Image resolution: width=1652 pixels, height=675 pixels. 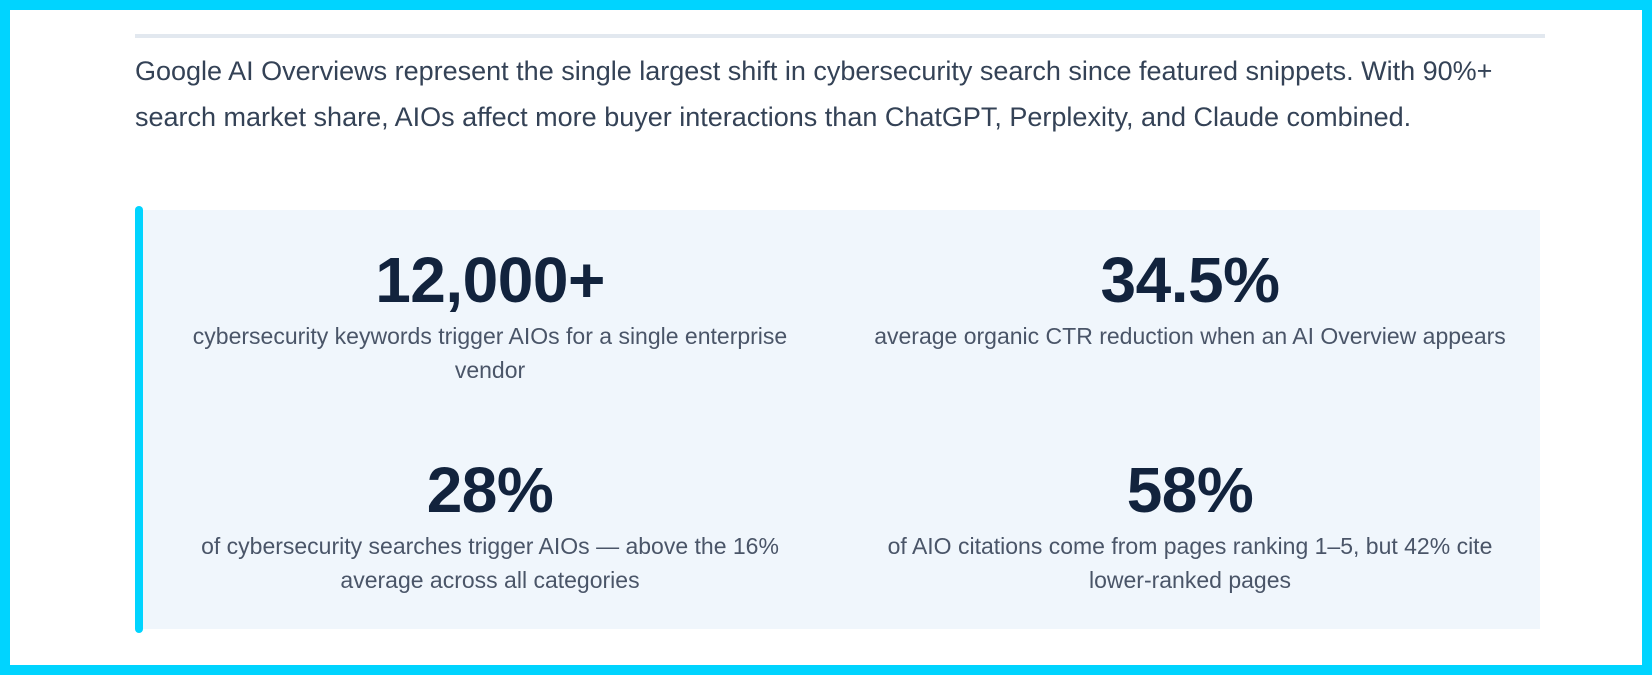 I want to click on stat-value: 34.5%, so click(x=1190, y=280).